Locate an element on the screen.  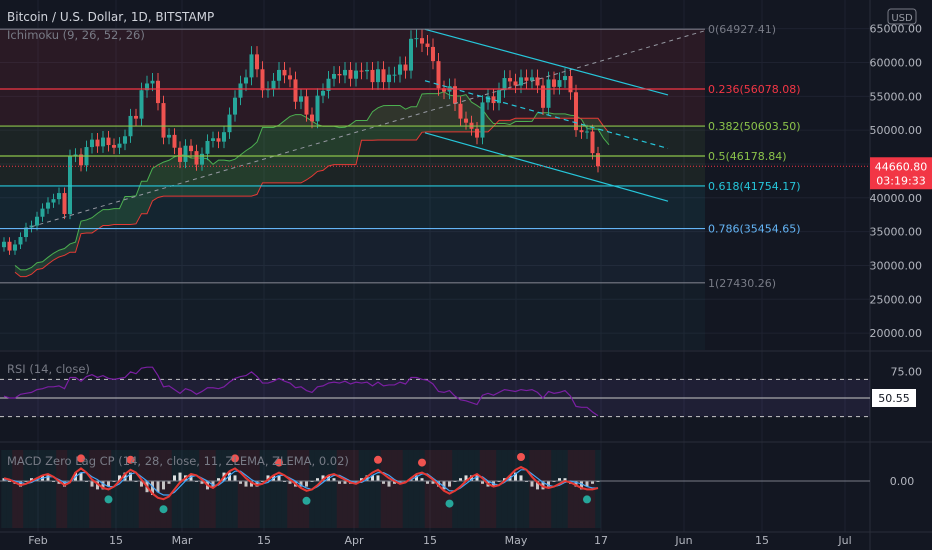
fib-level-label: 0.618(41754.17) is located at coordinates (754, 186).